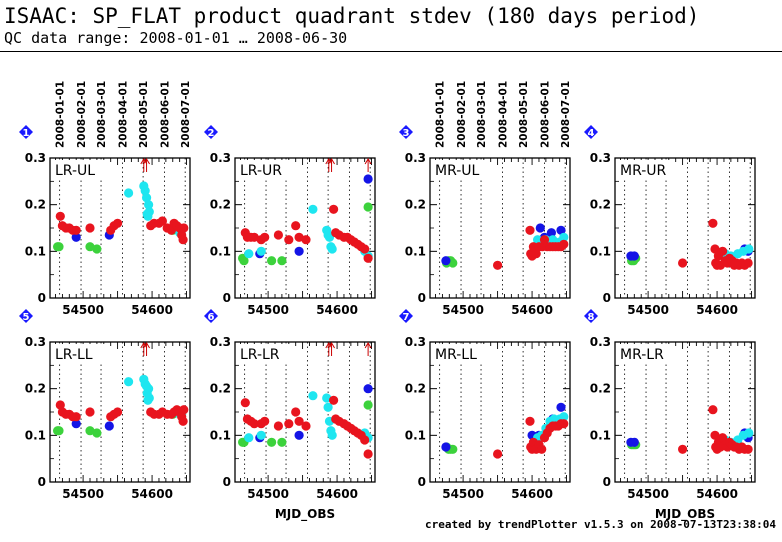 This screenshot has width=782, height=542. What do you see at coordinates (415, 251) in the screenshot?
I see `y-tick-label: 0.1` at bounding box center [415, 251].